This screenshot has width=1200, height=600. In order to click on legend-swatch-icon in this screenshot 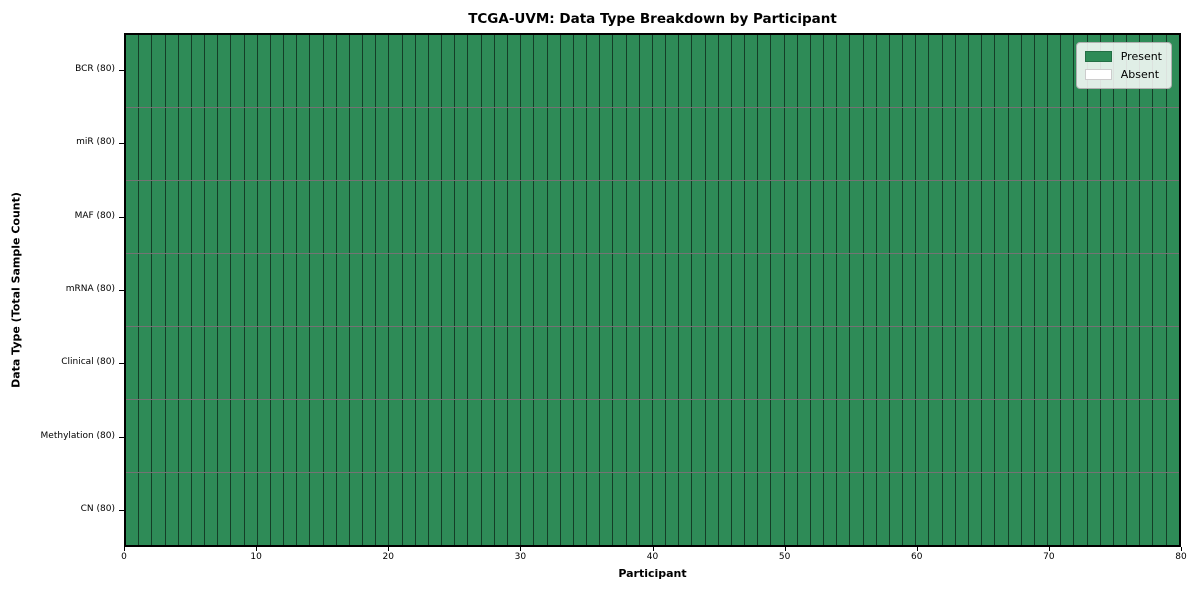, I will do `click(1098, 56)`.